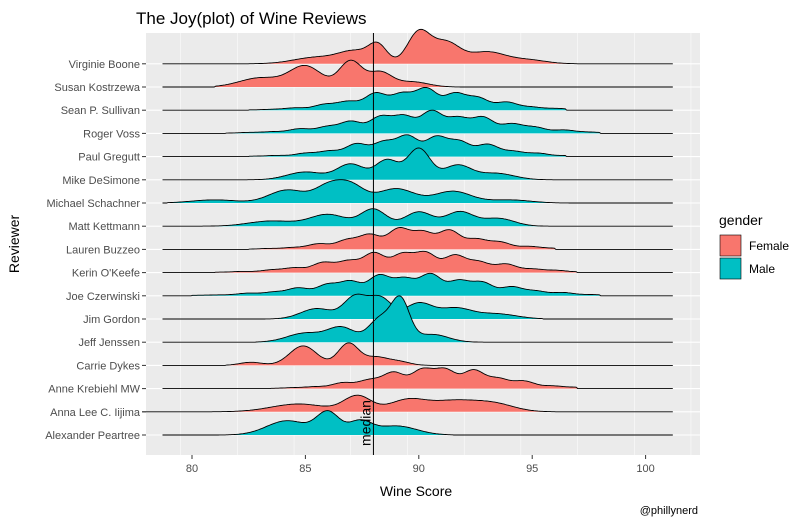 The width and height of the screenshot is (808, 525). I want to click on x-axis: 80 85 90 95 100, so click(420, 465).